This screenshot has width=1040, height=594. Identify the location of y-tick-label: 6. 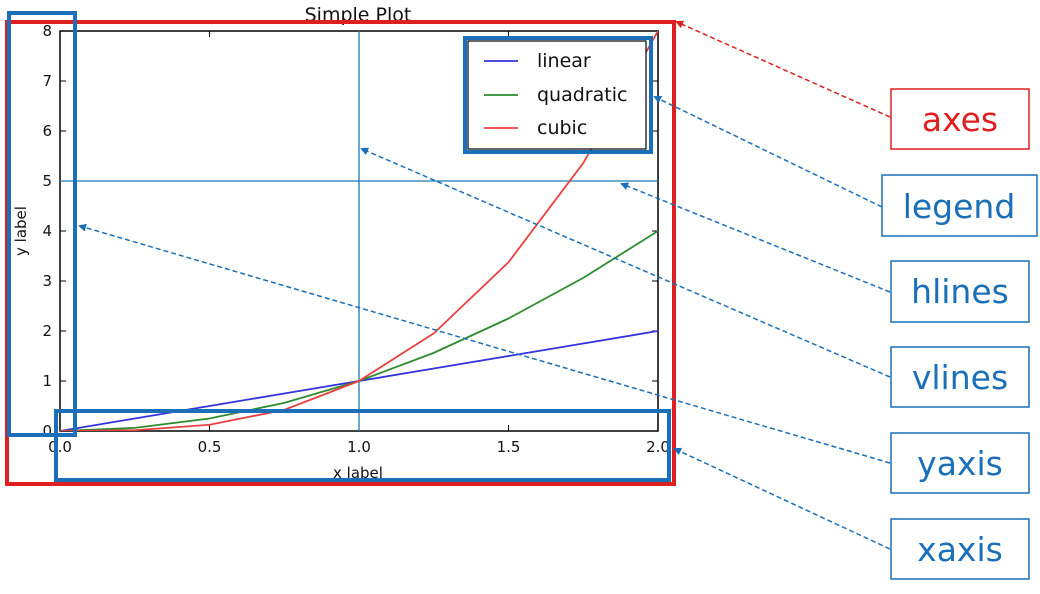
(47, 131).